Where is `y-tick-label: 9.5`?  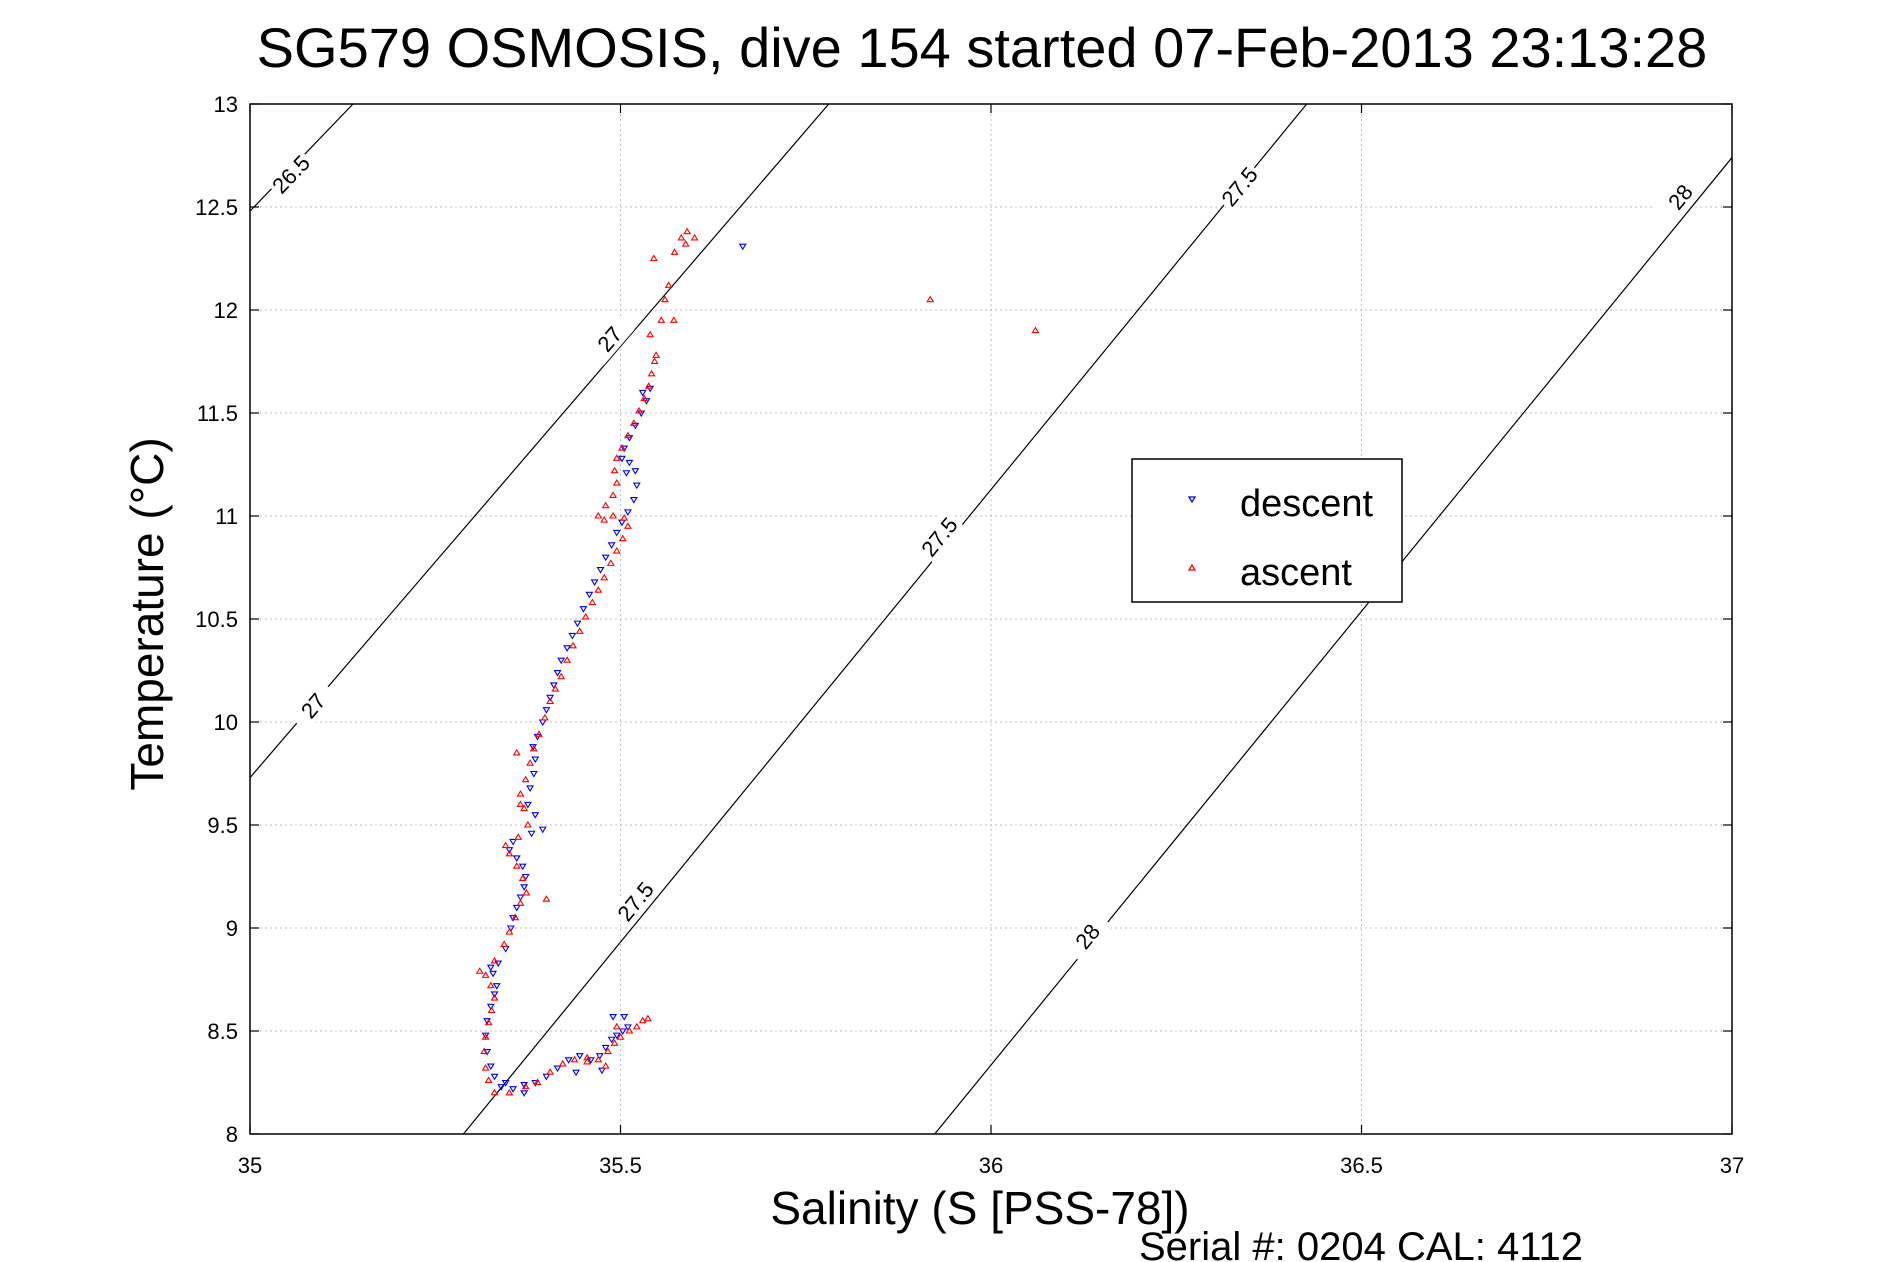
y-tick-label: 9.5 is located at coordinates (222, 825).